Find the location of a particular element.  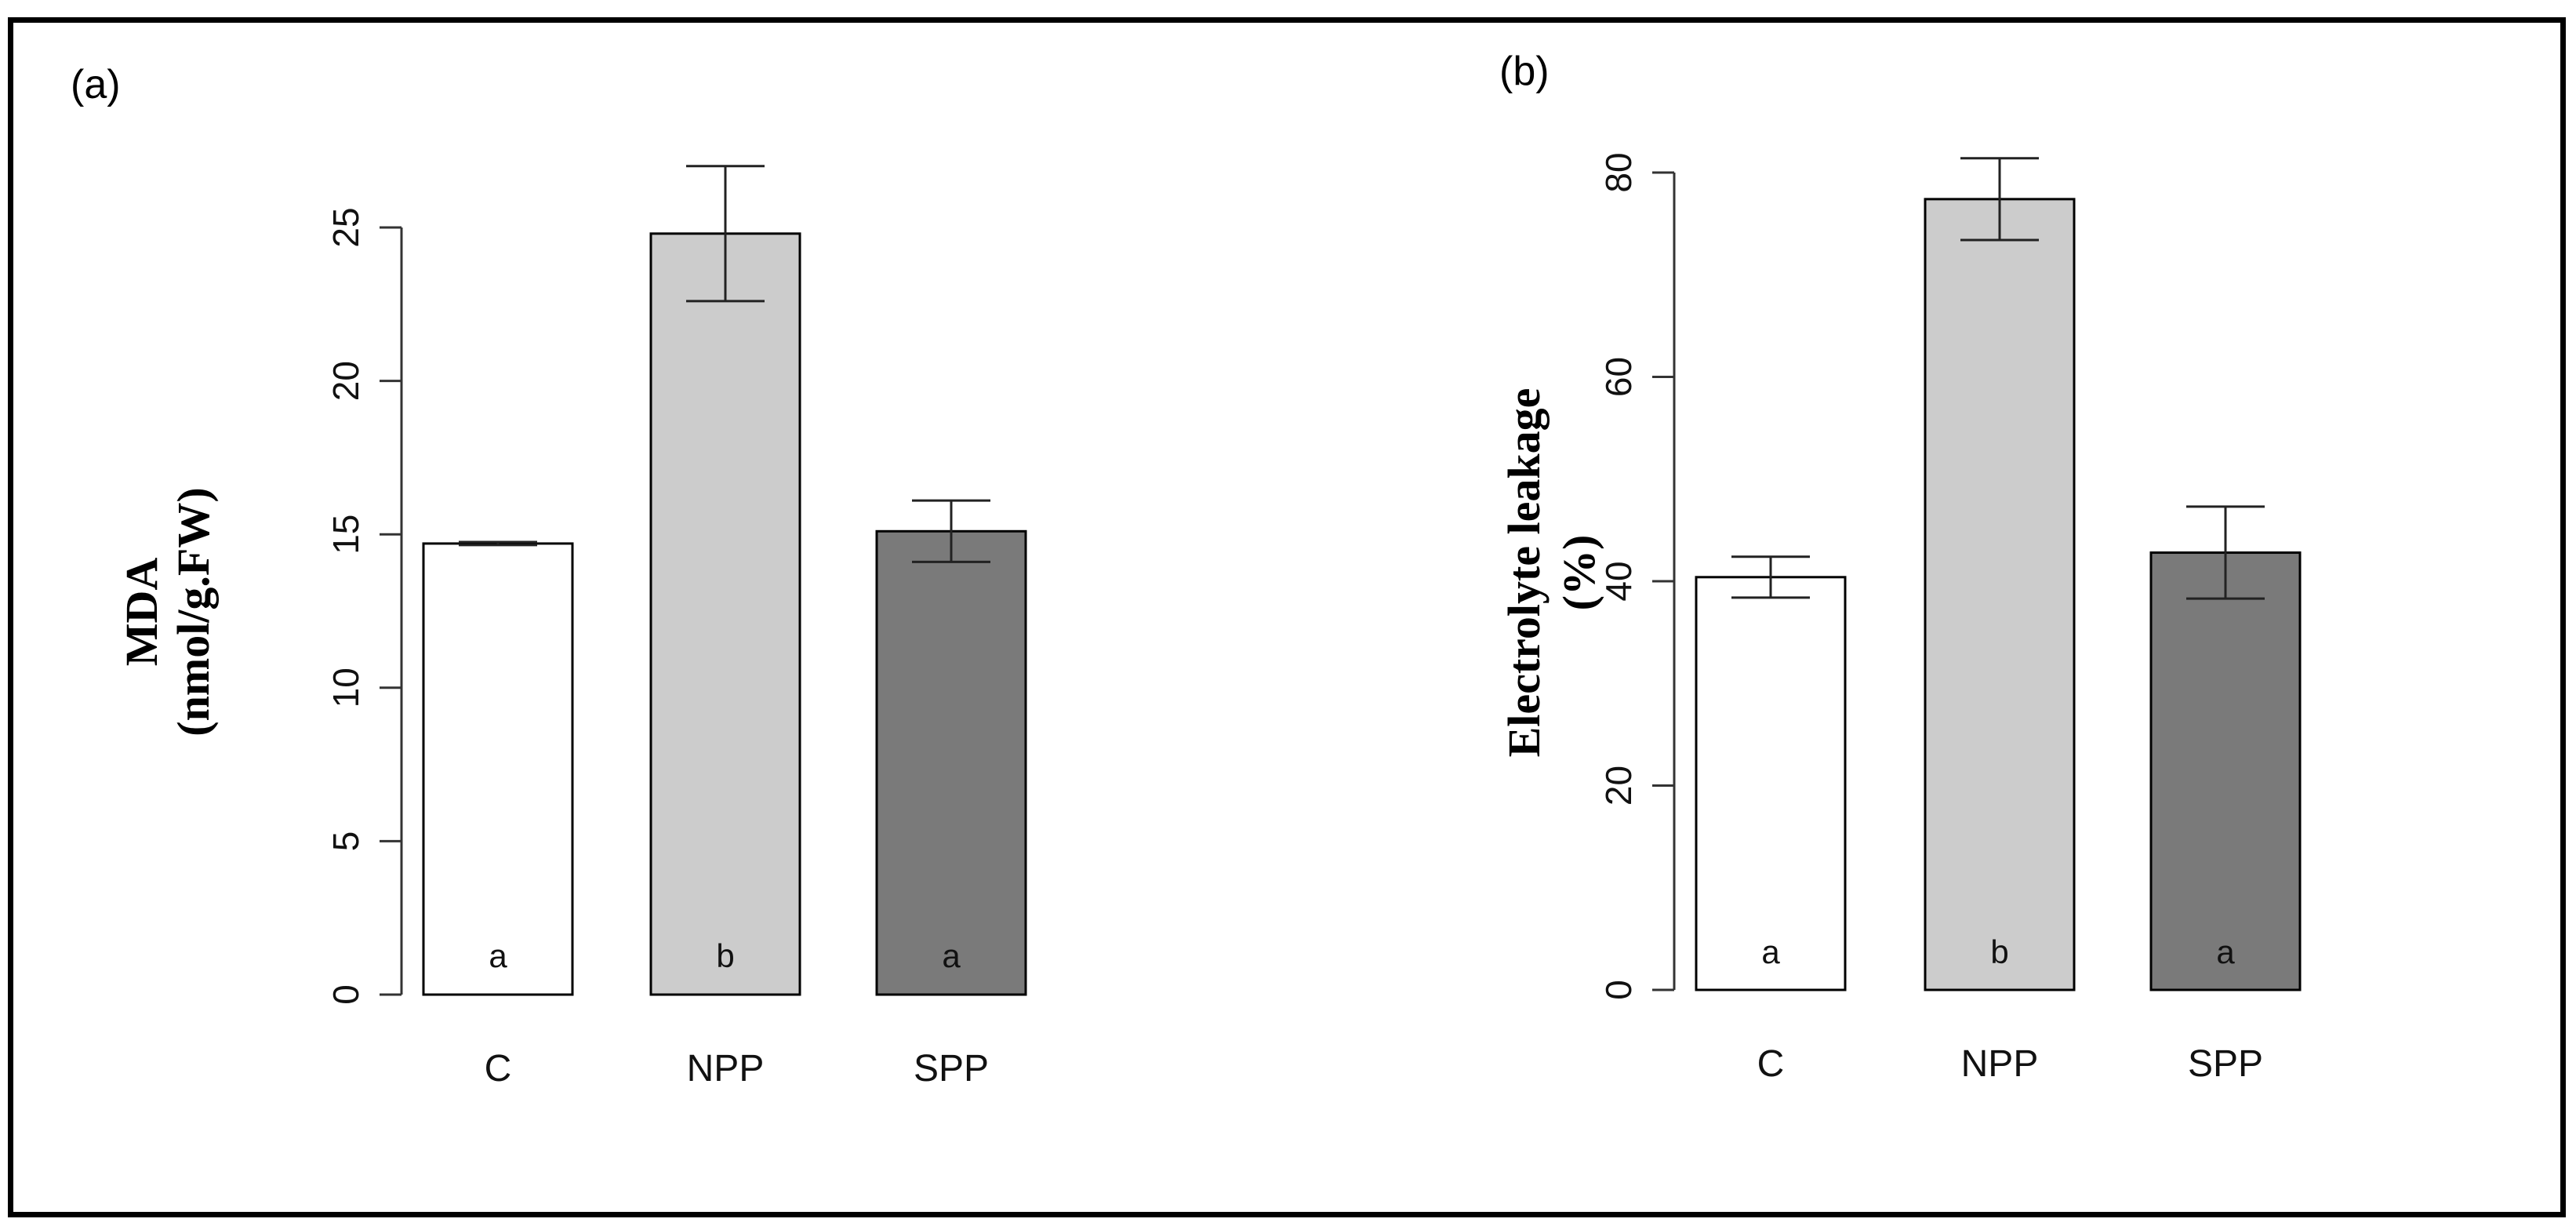

y-tick-label-a-4: 20 is located at coordinates (345, 381).